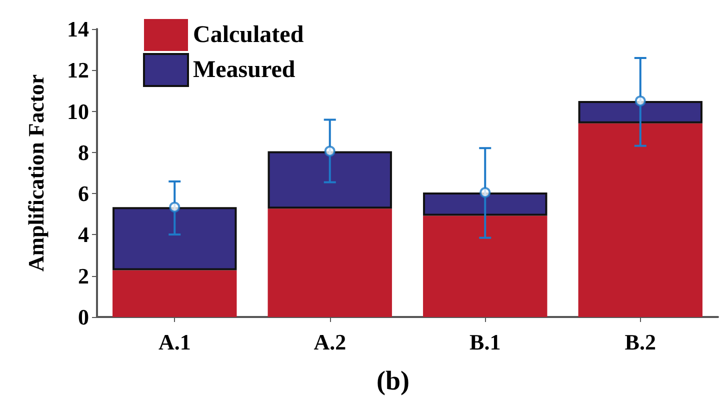  What do you see at coordinates (78, 29) in the screenshot?
I see `y-tick-label: 14` at bounding box center [78, 29].